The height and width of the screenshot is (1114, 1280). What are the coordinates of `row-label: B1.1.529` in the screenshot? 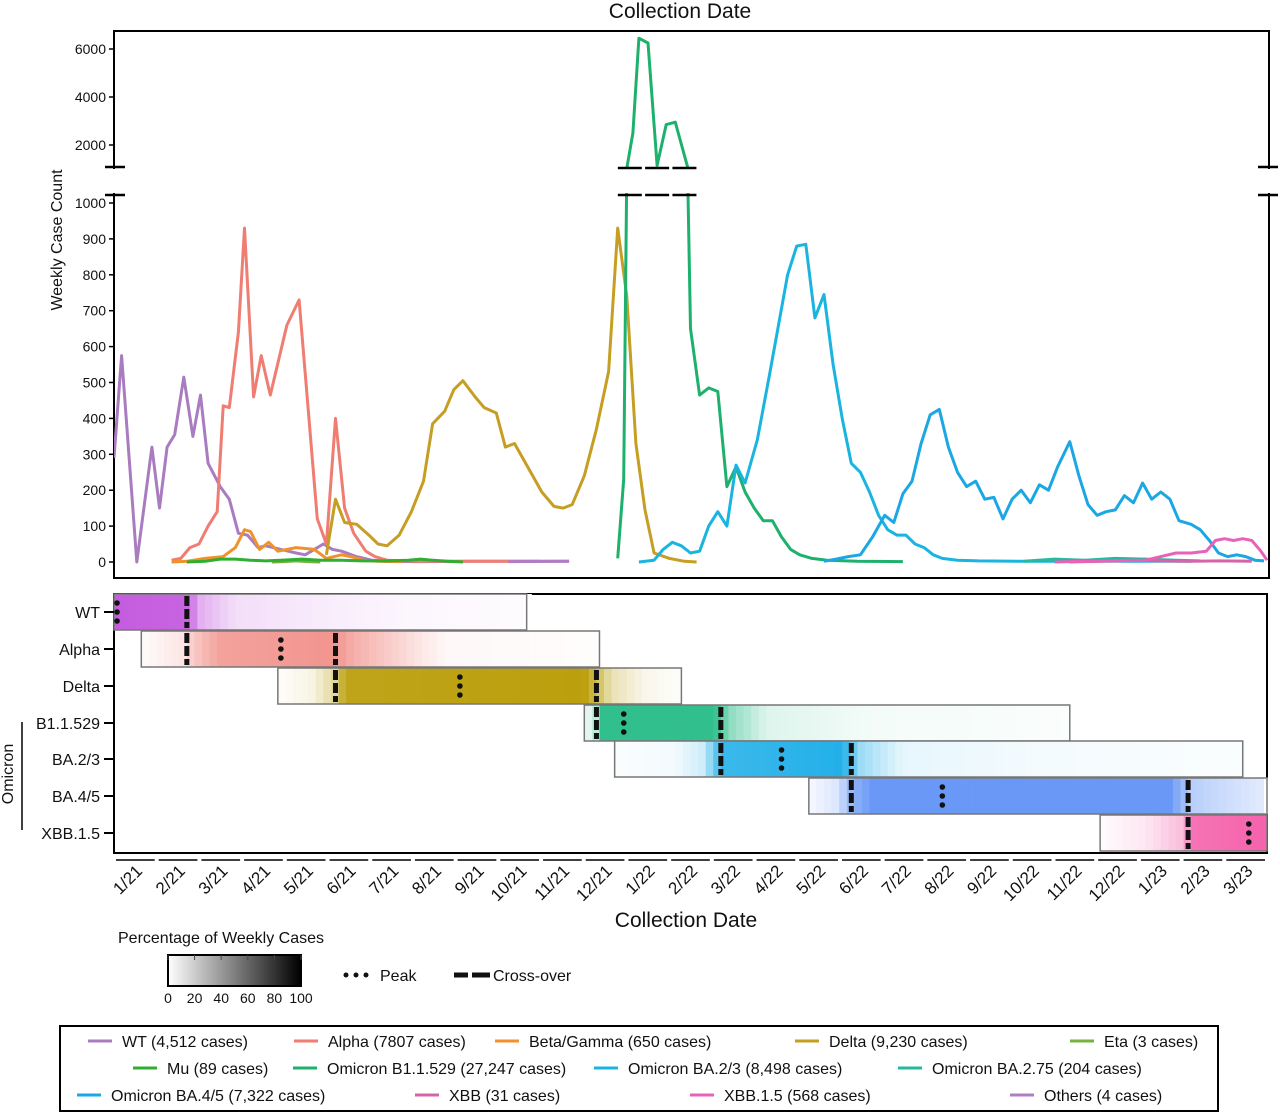 It's located at (68, 724).